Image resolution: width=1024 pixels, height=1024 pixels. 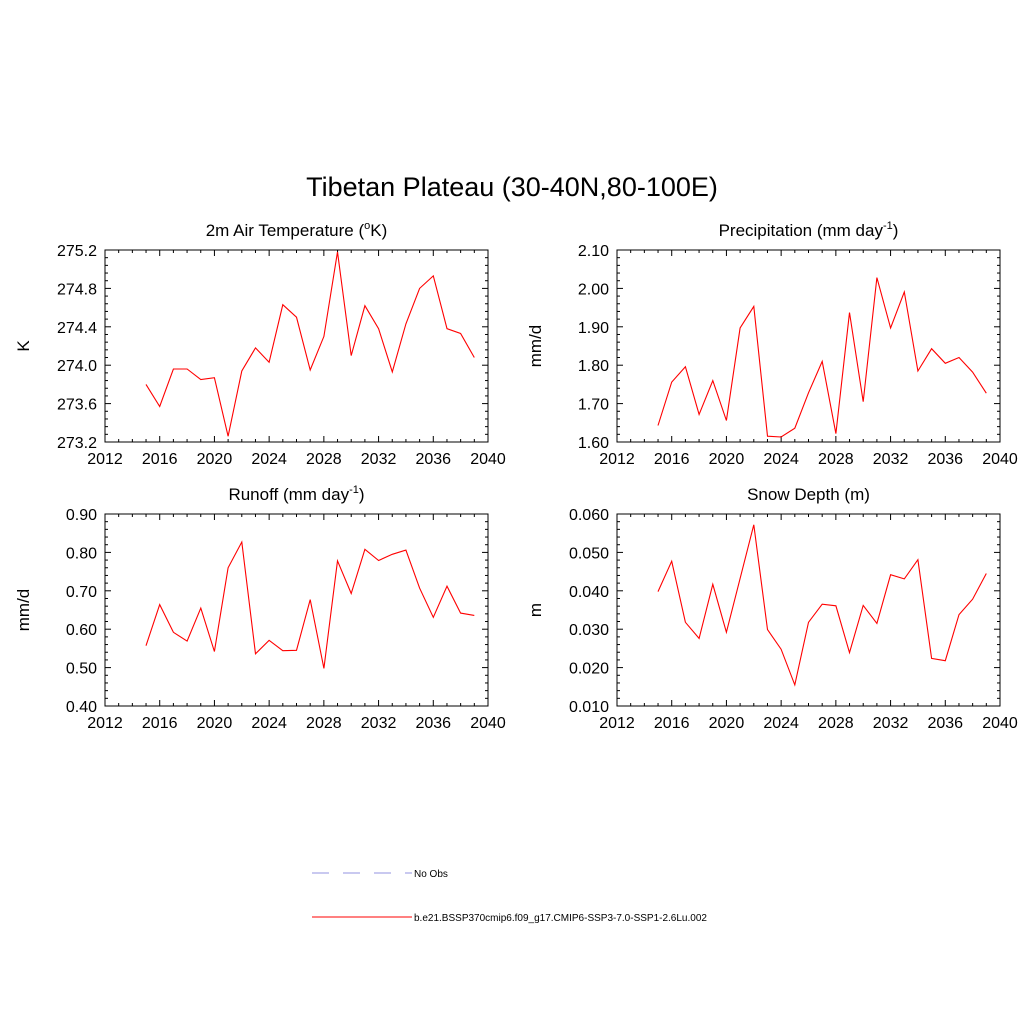 What do you see at coordinates (77, 289) in the screenshot?
I see `y-tick-label: 274.8` at bounding box center [77, 289].